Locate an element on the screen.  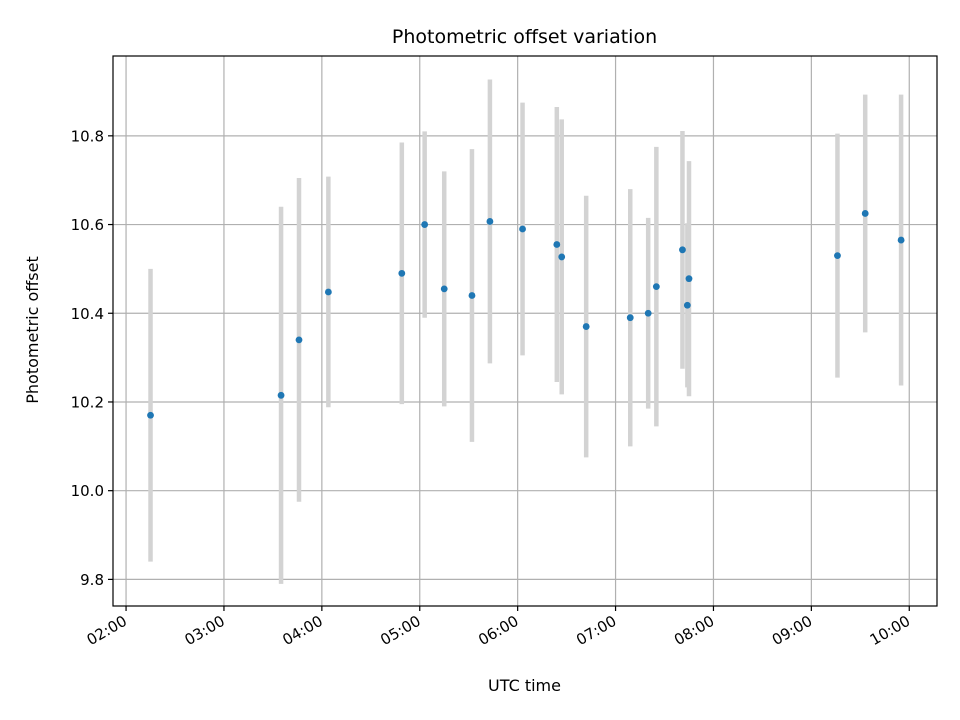
x-tick-label: 09:00 is located at coordinates (792, 630).